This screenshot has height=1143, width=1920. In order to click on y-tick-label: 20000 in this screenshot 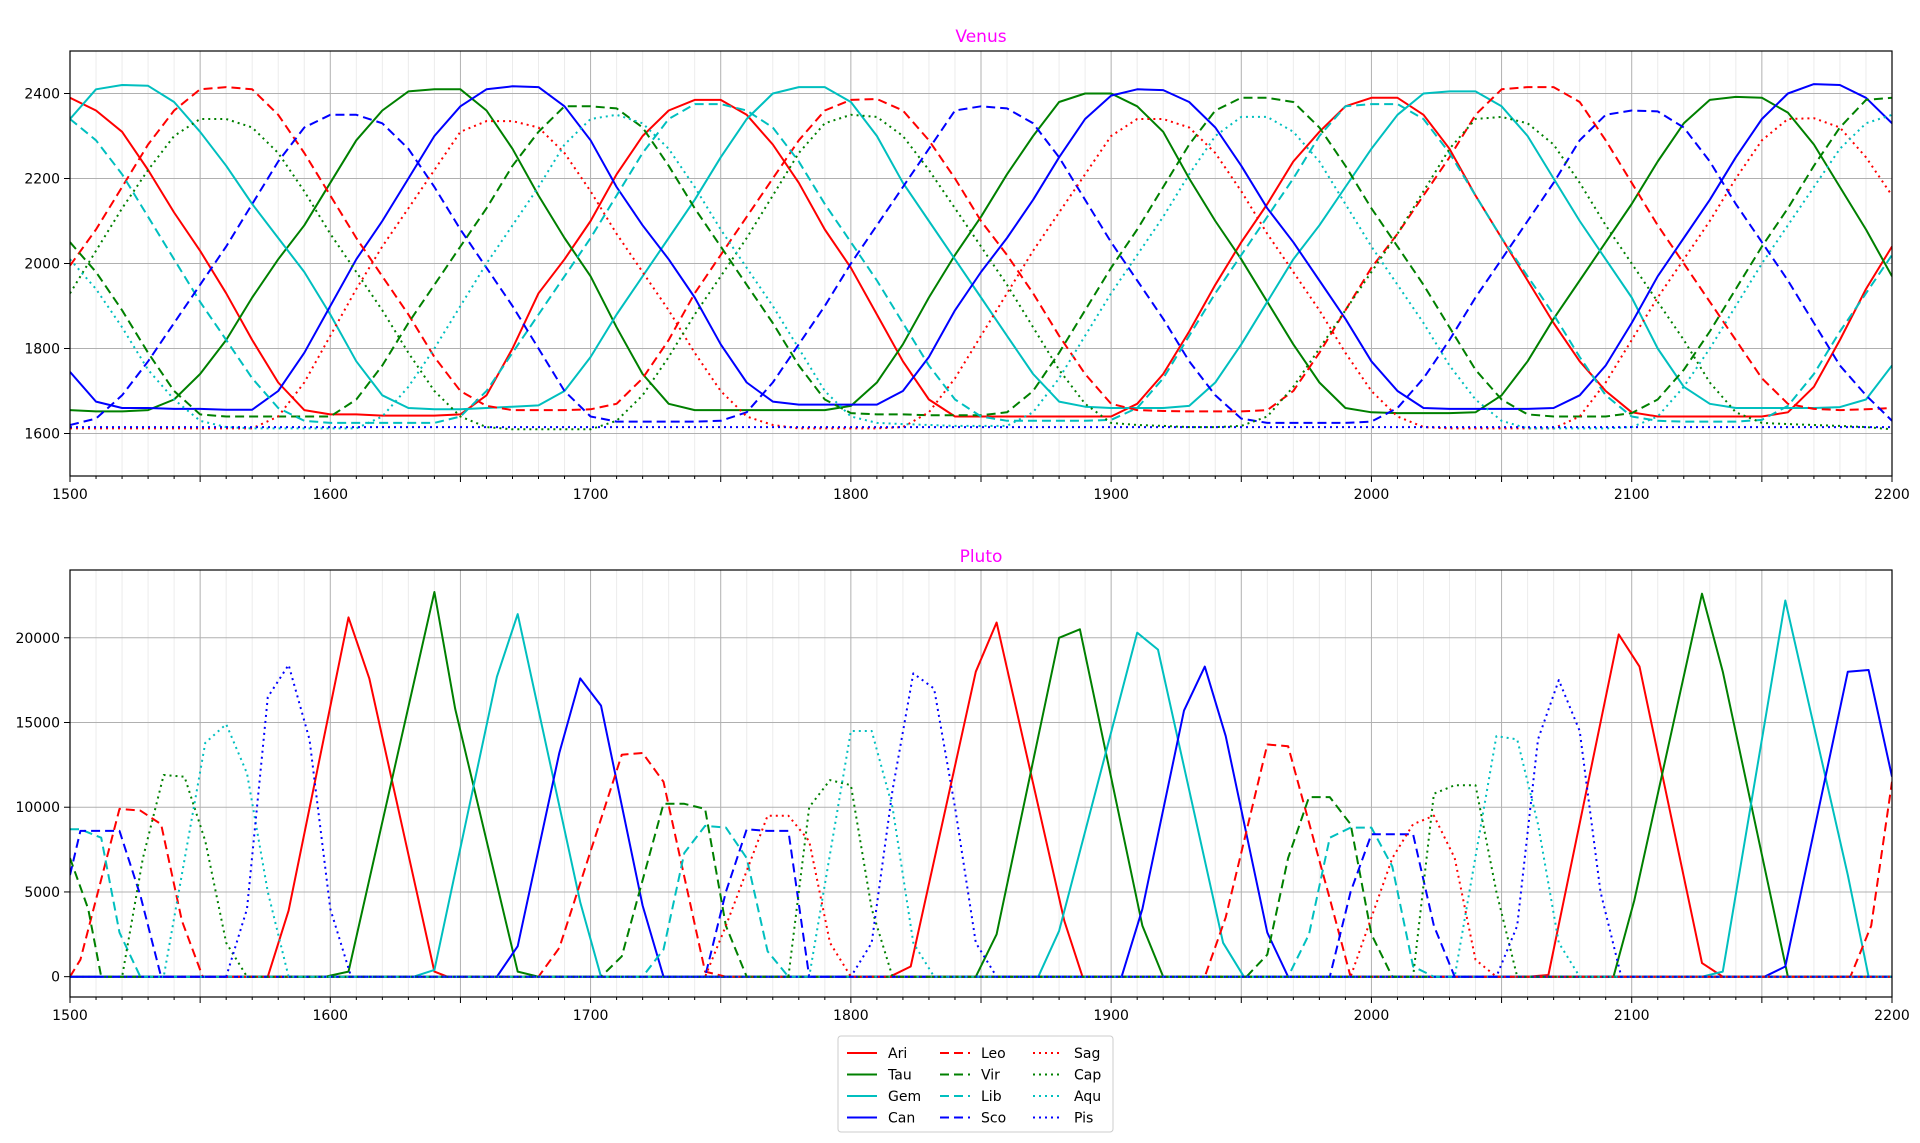, I will do `click(37, 639)`.